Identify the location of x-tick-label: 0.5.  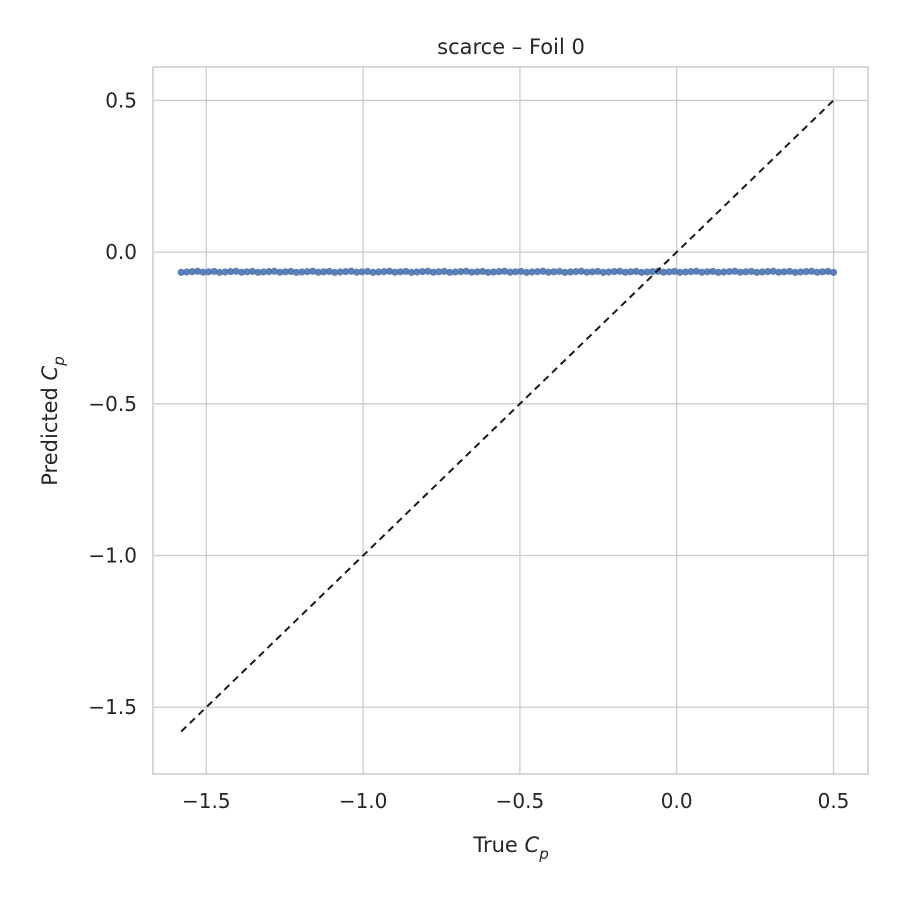
(834, 801).